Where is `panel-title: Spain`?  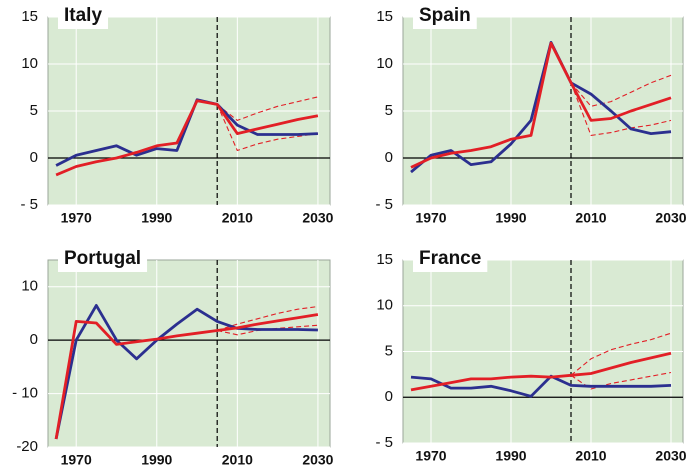
panel-title: Spain is located at coordinates (445, 15).